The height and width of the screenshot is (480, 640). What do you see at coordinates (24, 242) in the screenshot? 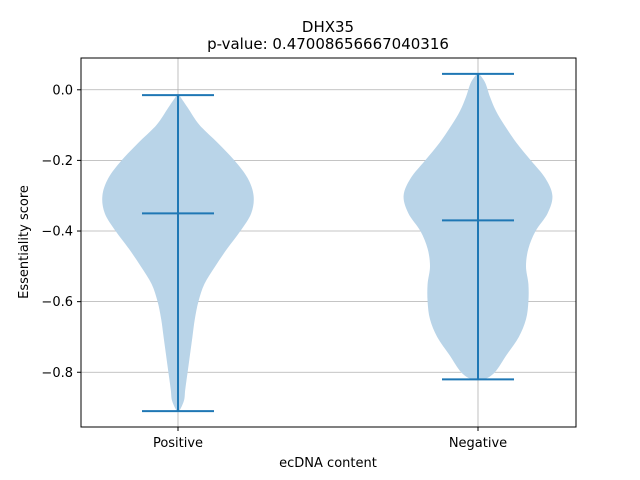
I see `y-axis-label: Essentiality score` at bounding box center [24, 242].